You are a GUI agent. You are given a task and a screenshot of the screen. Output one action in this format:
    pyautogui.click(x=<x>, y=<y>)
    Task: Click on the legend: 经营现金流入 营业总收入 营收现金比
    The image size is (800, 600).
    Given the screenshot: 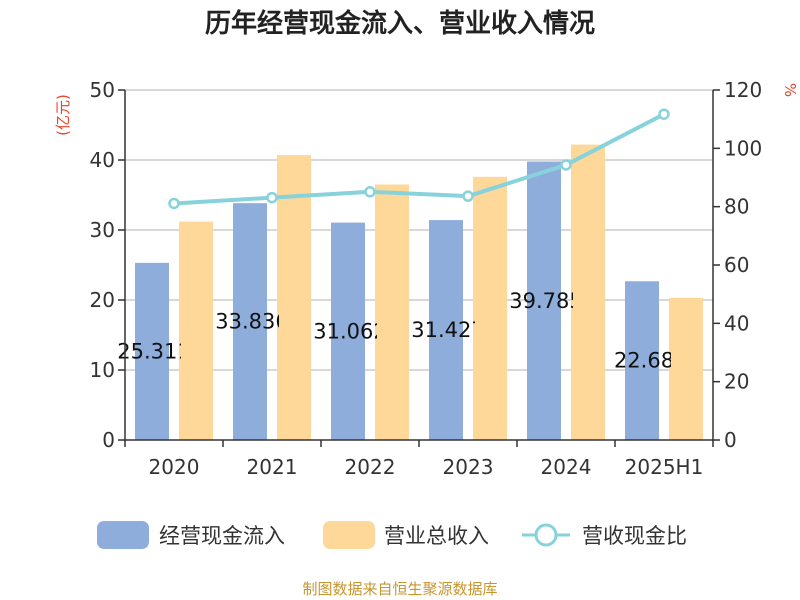 What is the action you would take?
    pyautogui.click(x=392, y=535)
    